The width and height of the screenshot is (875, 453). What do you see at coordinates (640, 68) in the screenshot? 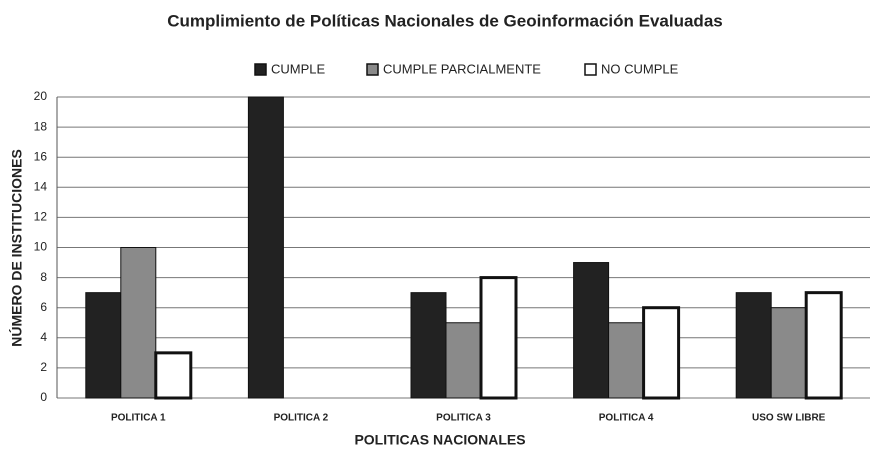
I see `legend-label: NO CUMPLE` at bounding box center [640, 68].